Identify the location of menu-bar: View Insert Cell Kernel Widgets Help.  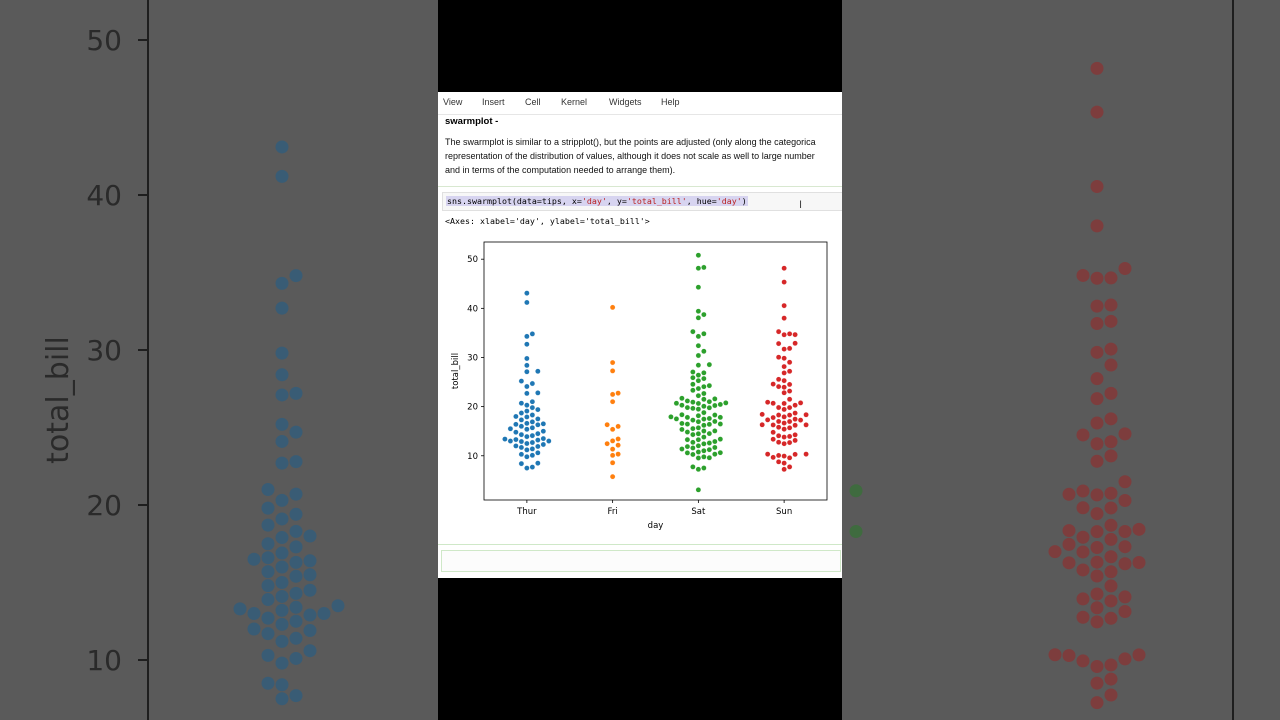
(640, 103).